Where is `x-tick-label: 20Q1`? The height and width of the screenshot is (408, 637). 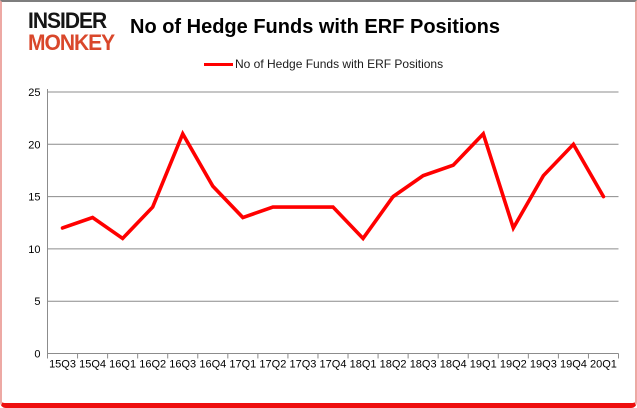 x-tick-label: 20Q1 is located at coordinates (603, 365).